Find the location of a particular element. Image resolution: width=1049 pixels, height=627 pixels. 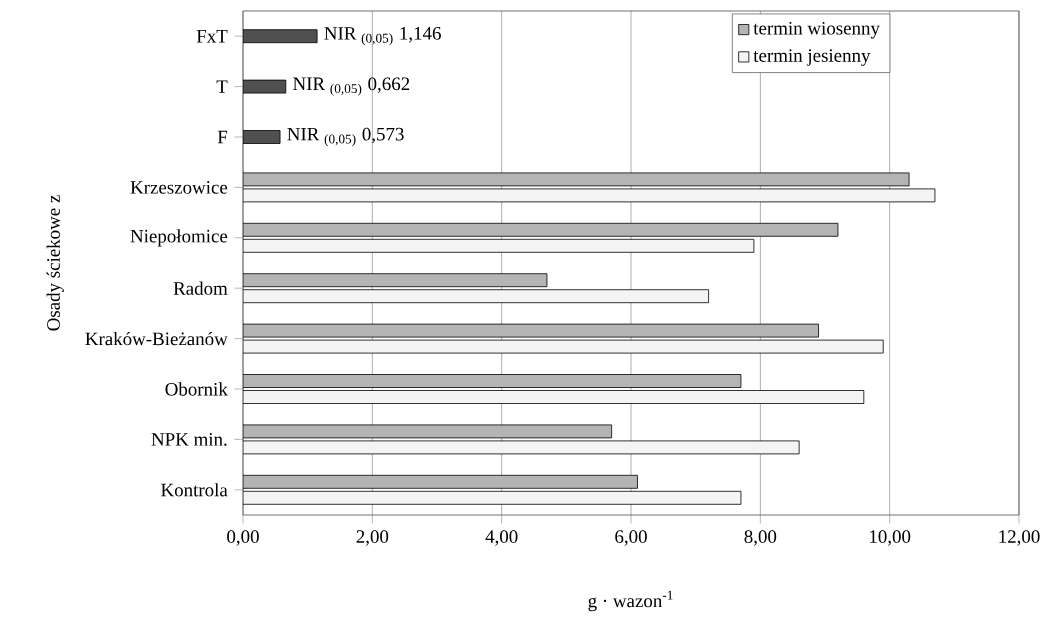

data-label: NIR $_{(0,05)}$ 0,573 is located at coordinates (345, 137).